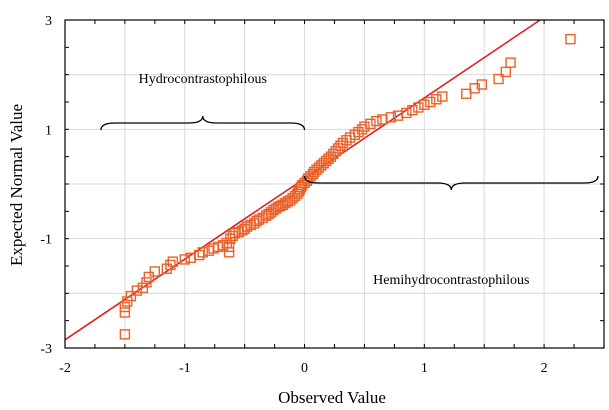 This screenshot has height=410, width=609. I want to click on y-axis-title: Expected Normal Value, so click(16, 185).